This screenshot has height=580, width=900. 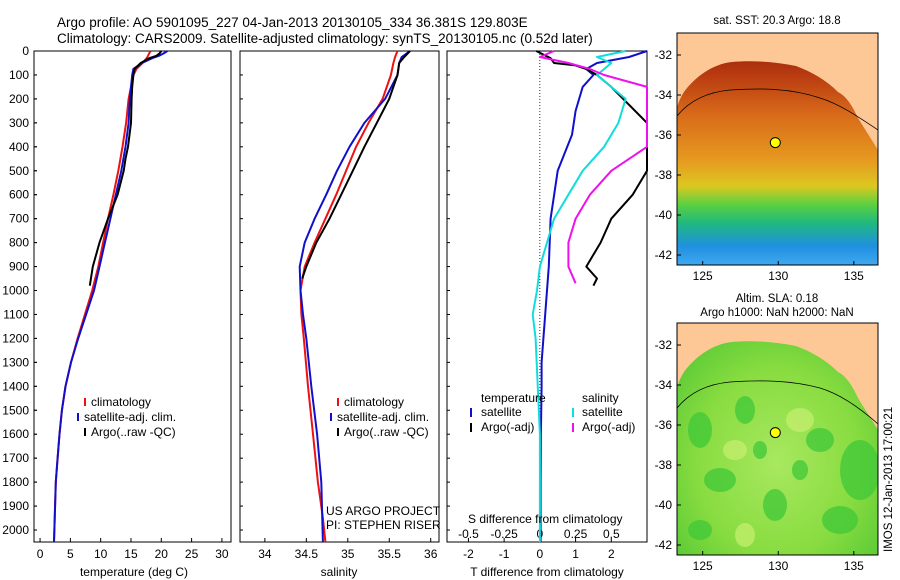 I want to click on depth-tick-label: 1900, so click(x=15, y=506).